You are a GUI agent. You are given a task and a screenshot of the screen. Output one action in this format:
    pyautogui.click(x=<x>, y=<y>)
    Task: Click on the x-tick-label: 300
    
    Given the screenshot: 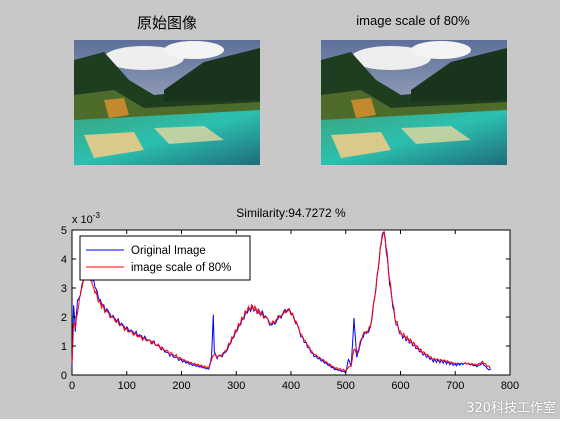 What is the action you would take?
    pyautogui.click(x=236, y=386)
    